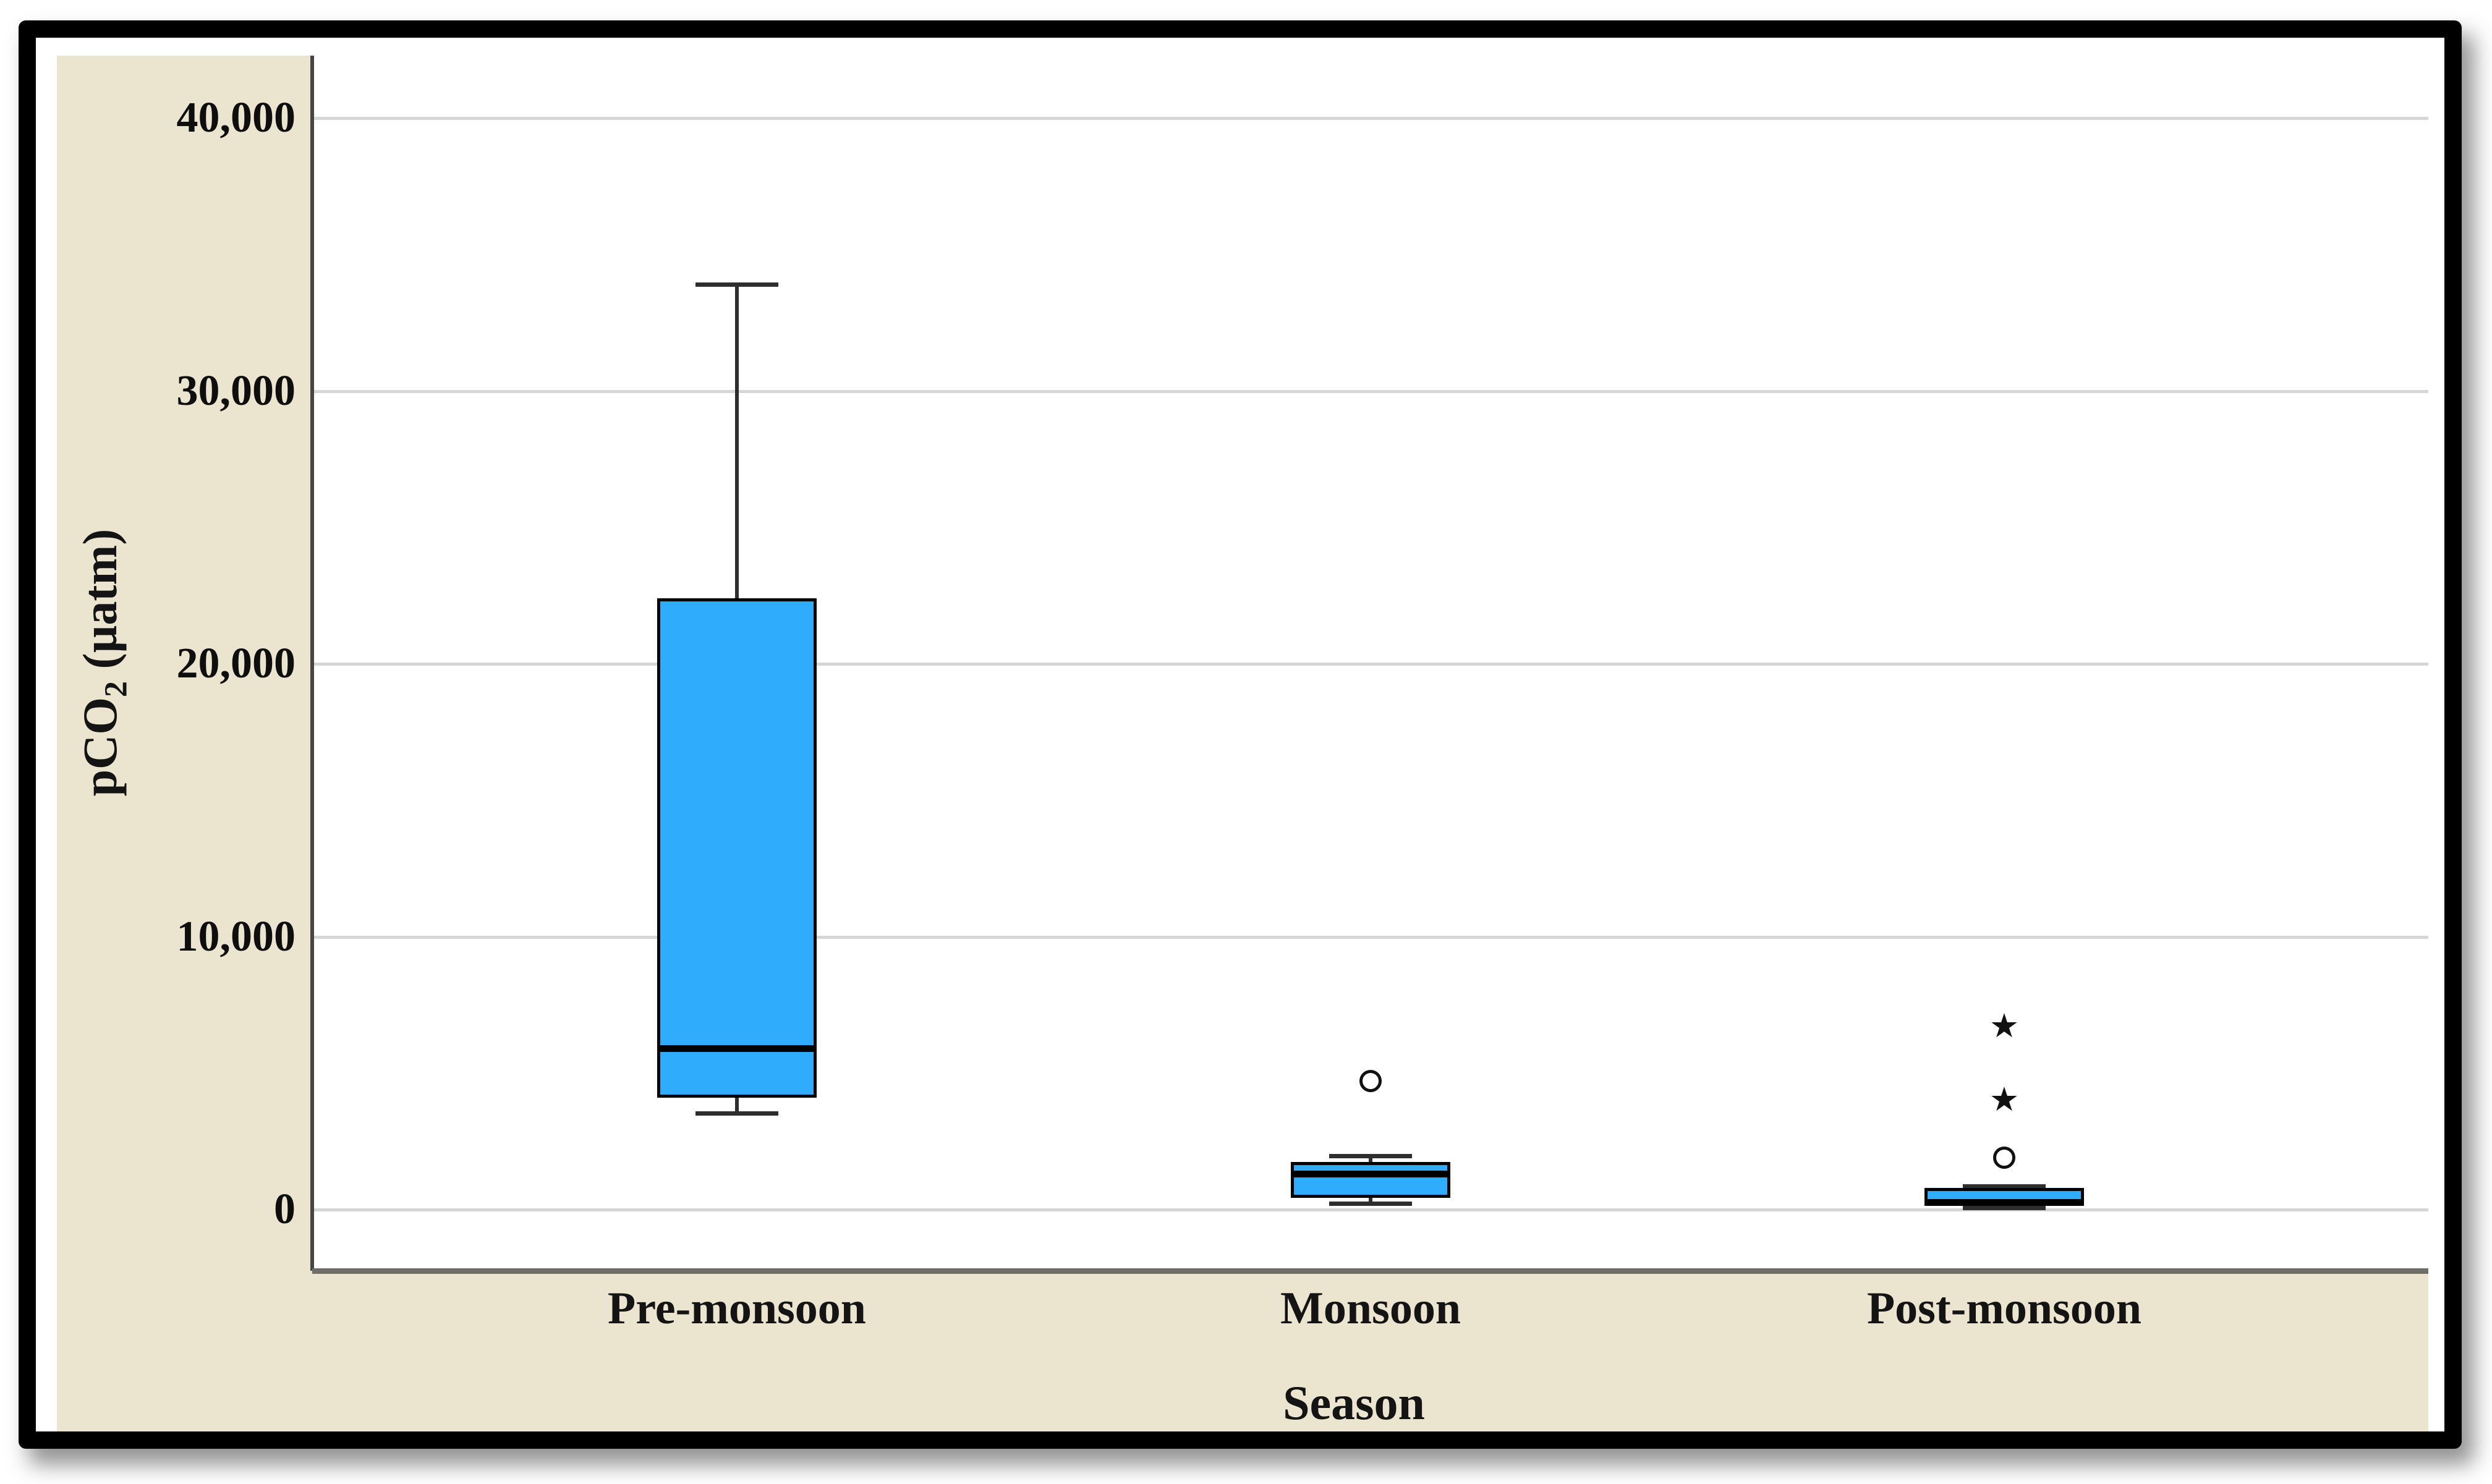  Describe the element at coordinates (1370, 1174) in the screenshot. I see `median-monsoon` at that location.